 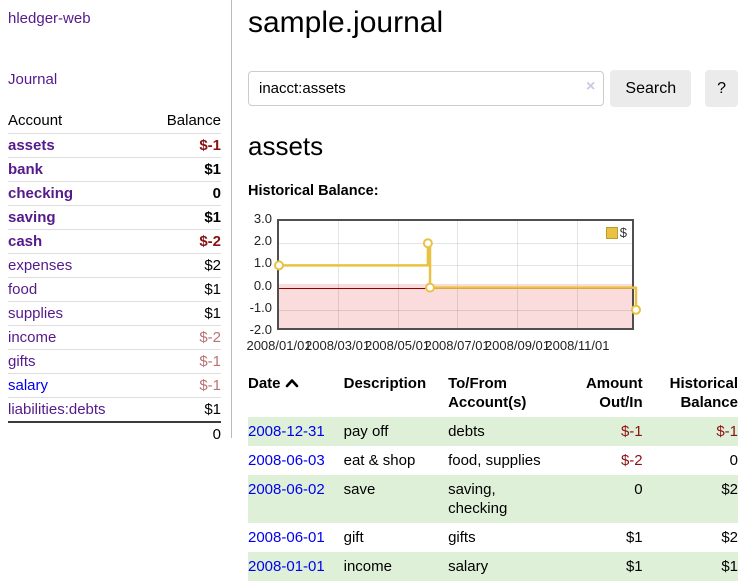 I want to click on y-tick-label: -1.0, so click(x=260, y=307).